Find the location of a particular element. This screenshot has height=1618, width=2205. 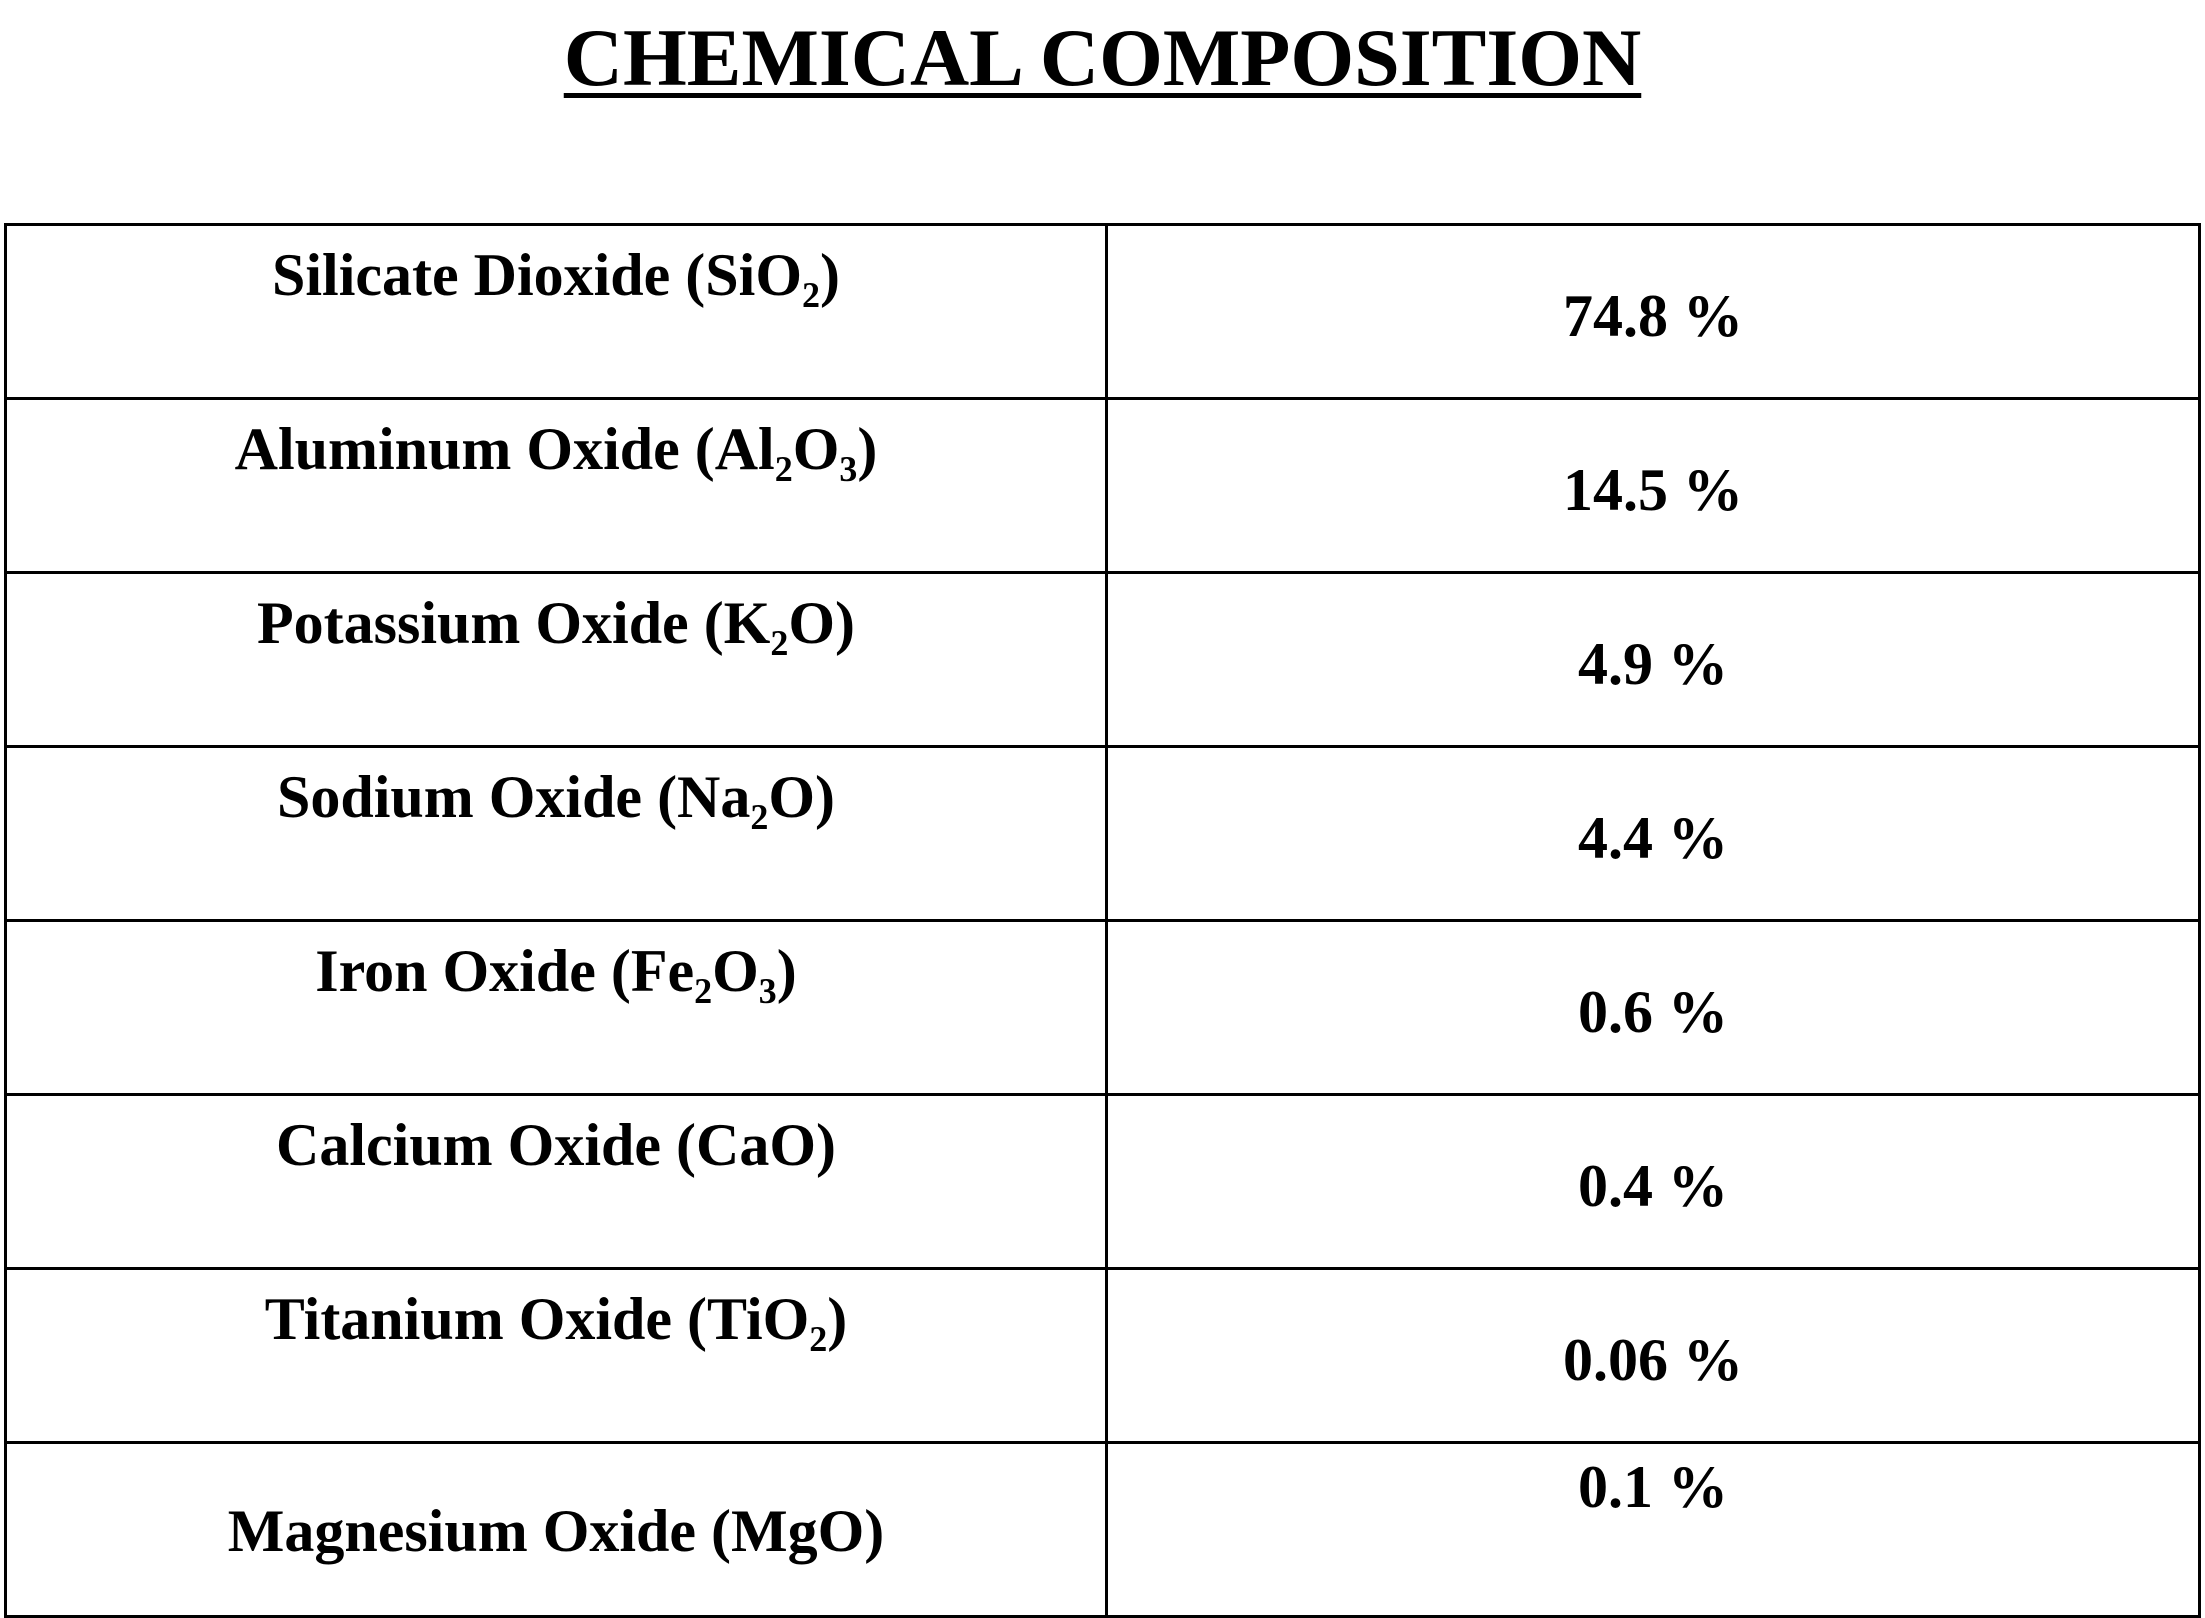

table-row: Potassium Oxide (K₂O) 4.9 % is located at coordinates (1102, 659).